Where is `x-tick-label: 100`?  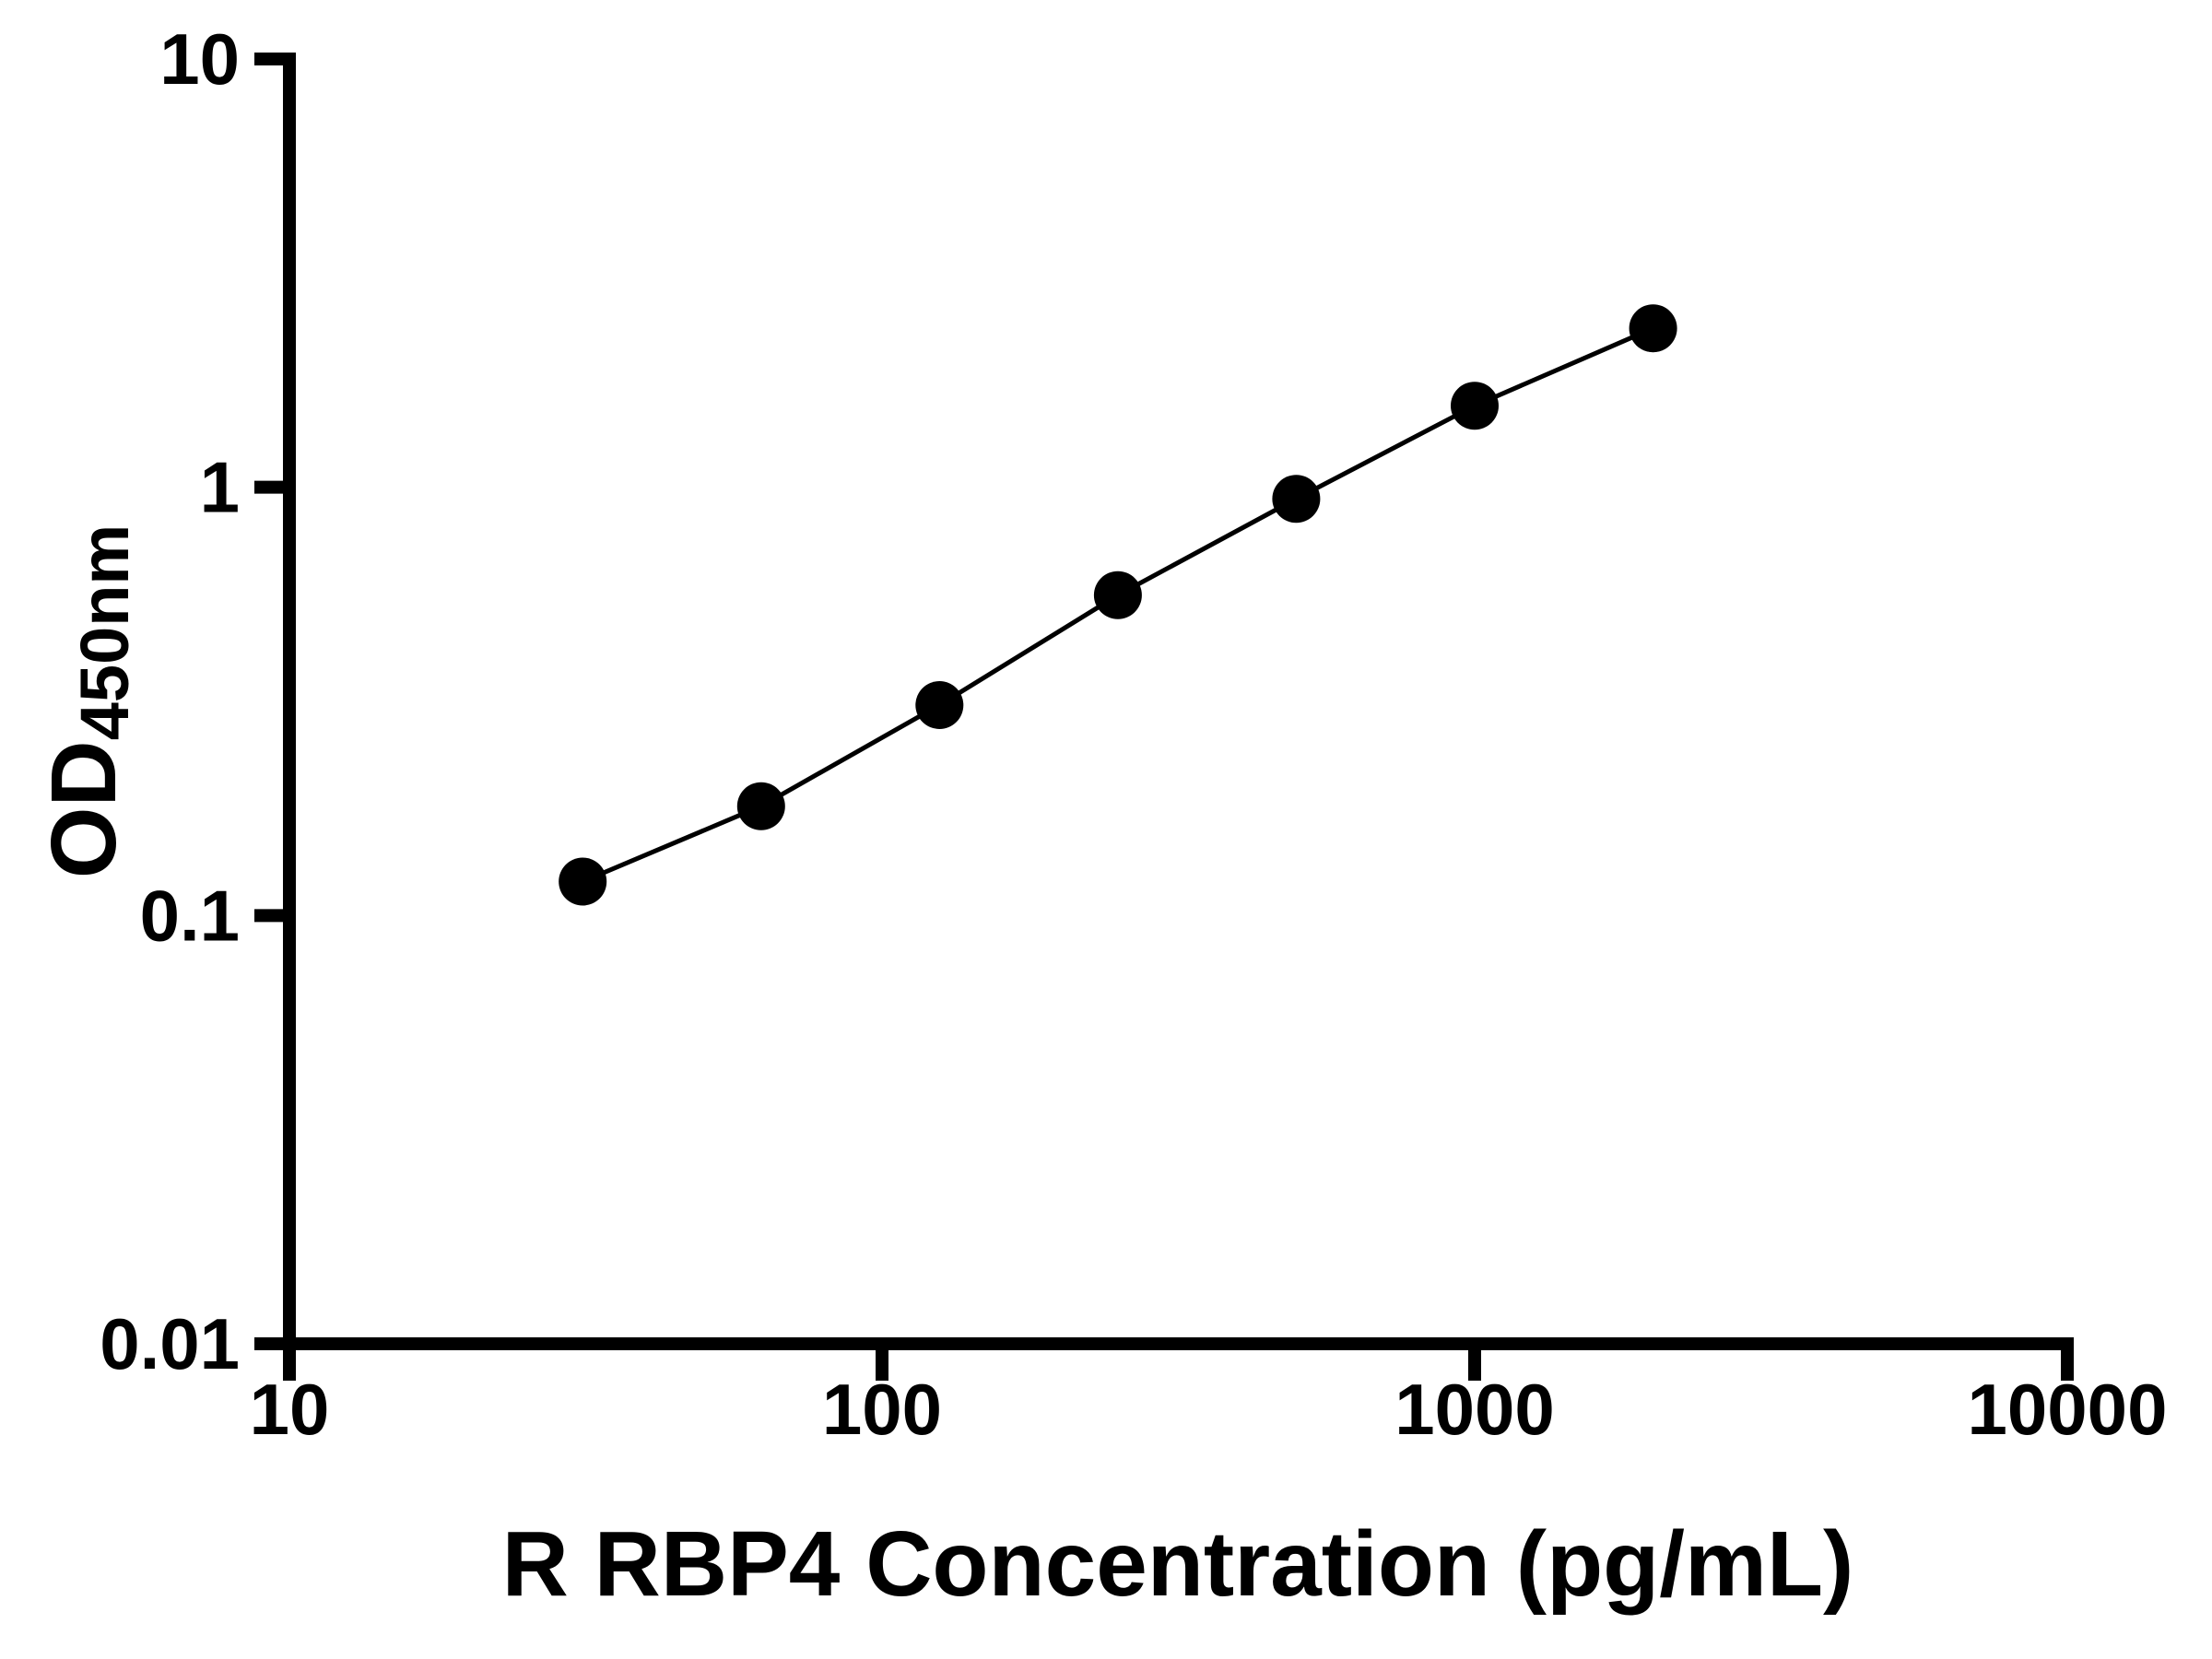 x-tick-label: 100 is located at coordinates (882, 1409).